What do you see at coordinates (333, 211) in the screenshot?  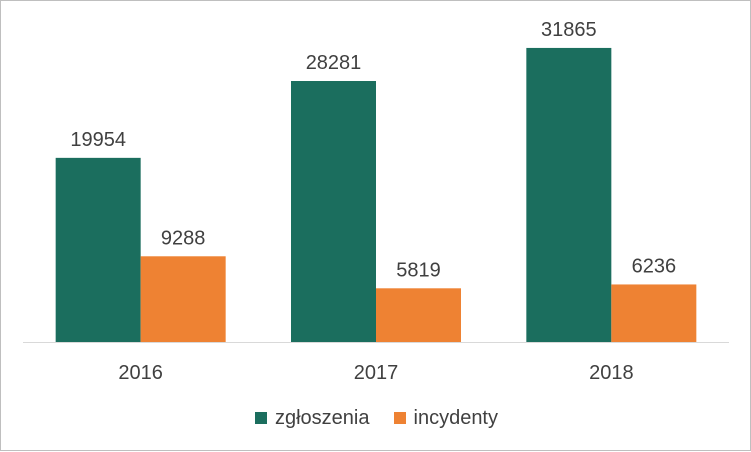 I see `bar-zgloszenia-2017` at bounding box center [333, 211].